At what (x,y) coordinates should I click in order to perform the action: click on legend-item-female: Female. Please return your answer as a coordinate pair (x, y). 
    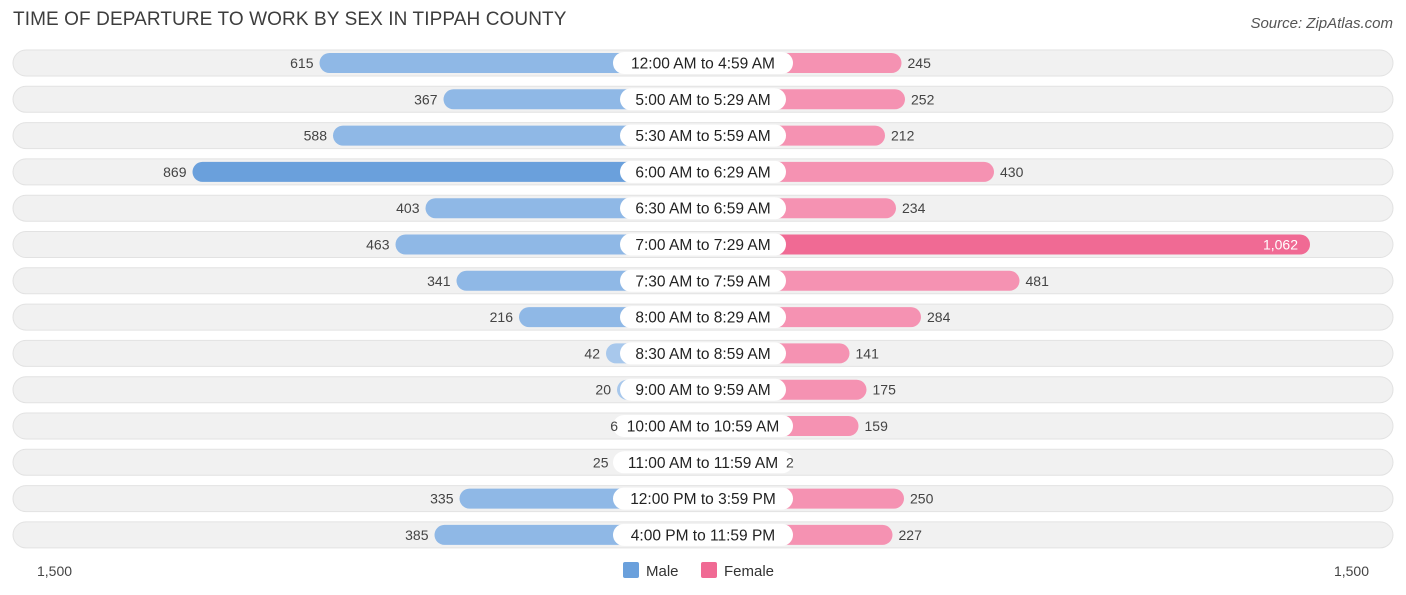
    Looking at the image, I should click on (737, 571).